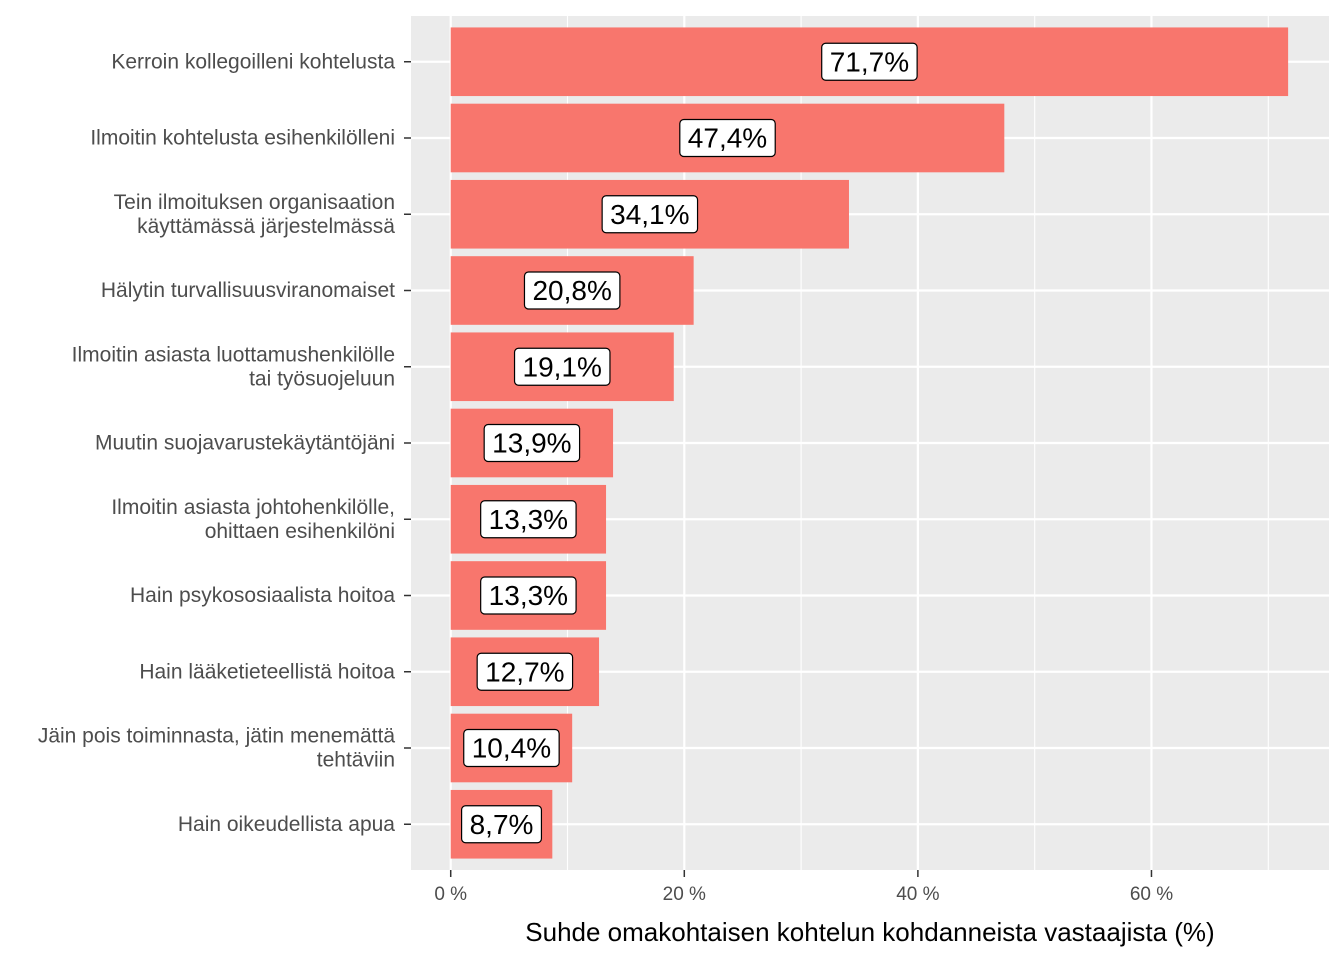 Image resolution: width=1344 pixels, height=960 pixels. Describe the element at coordinates (253, 507) in the screenshot. I see `category-label-line: Ilmoitin asiasta johtohenkilölle,` at that location.